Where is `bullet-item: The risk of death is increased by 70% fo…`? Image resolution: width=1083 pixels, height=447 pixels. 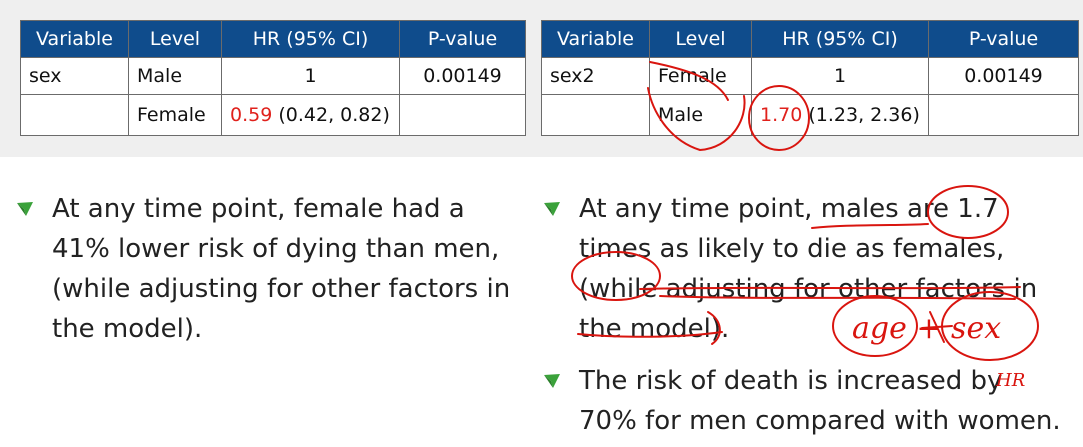 bullet-item: The risk of death is increased by 70% fo… is located at coordinates (803, 401).